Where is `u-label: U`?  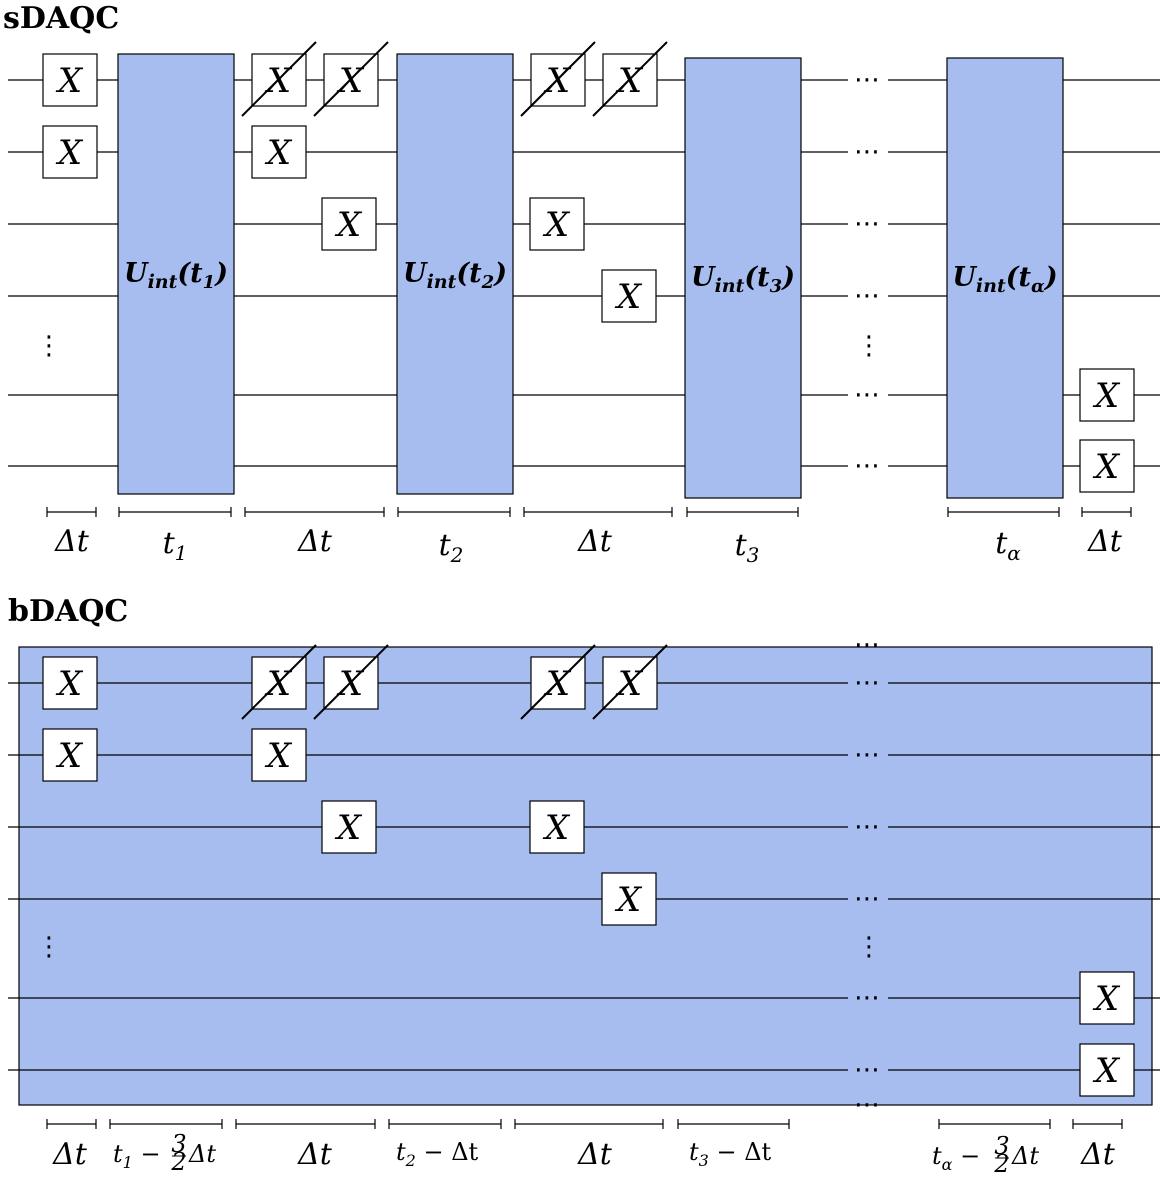
u-label: U is located at coordinates (136, 273).